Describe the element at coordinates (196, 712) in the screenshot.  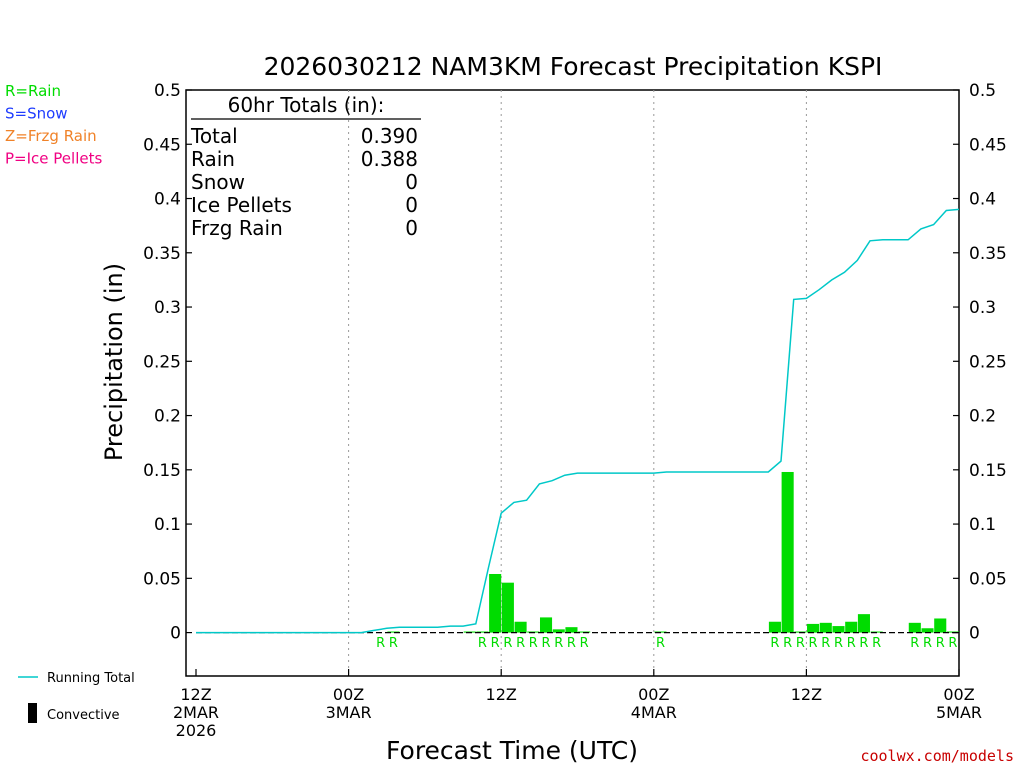
I see `x-tick-label: 2MAR` at that location.